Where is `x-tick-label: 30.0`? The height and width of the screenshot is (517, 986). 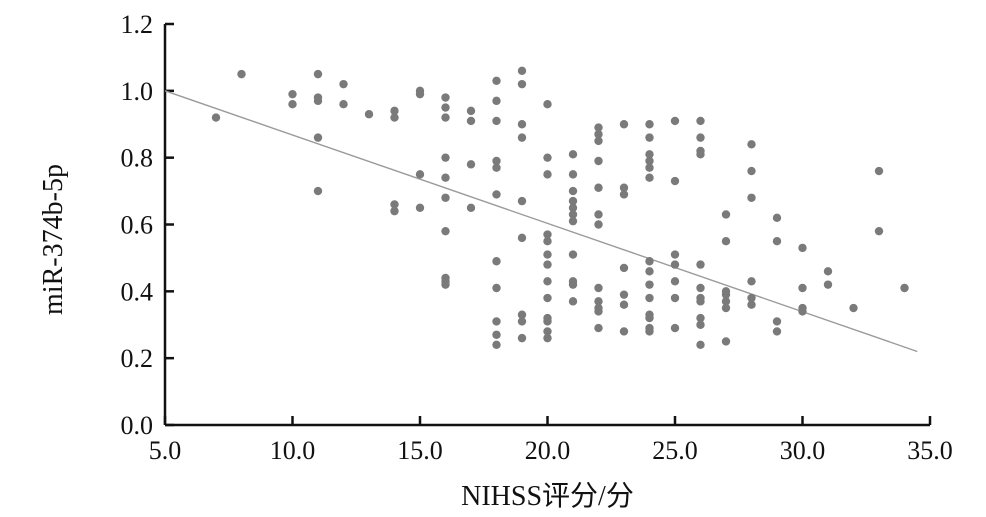
x-tick-label: 30.0 is located at coordinates (803, 450).